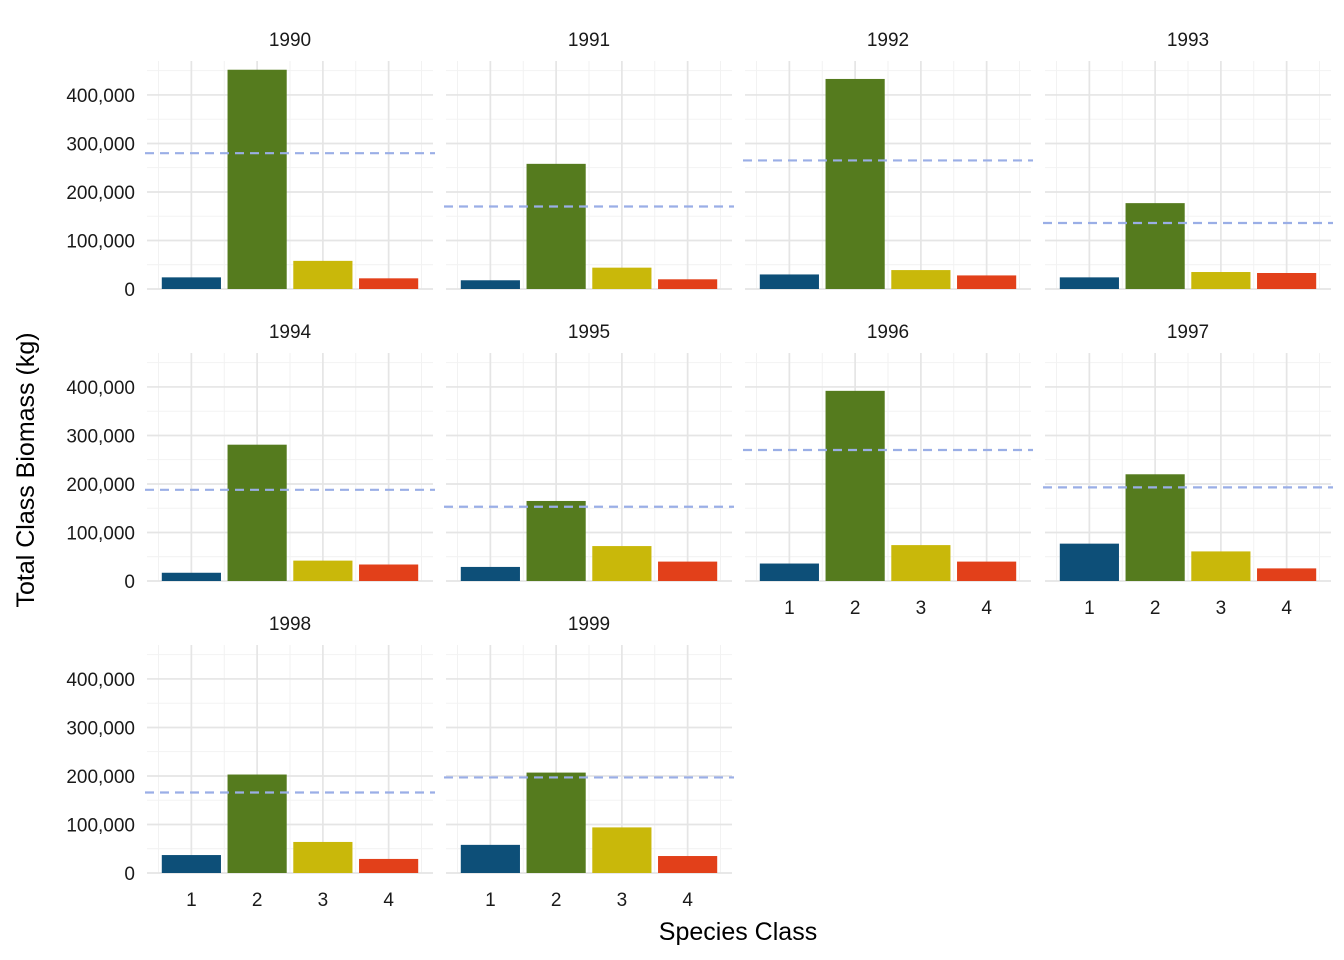  I want to click on facet-title-1997: 1997, so click(1188, 332).